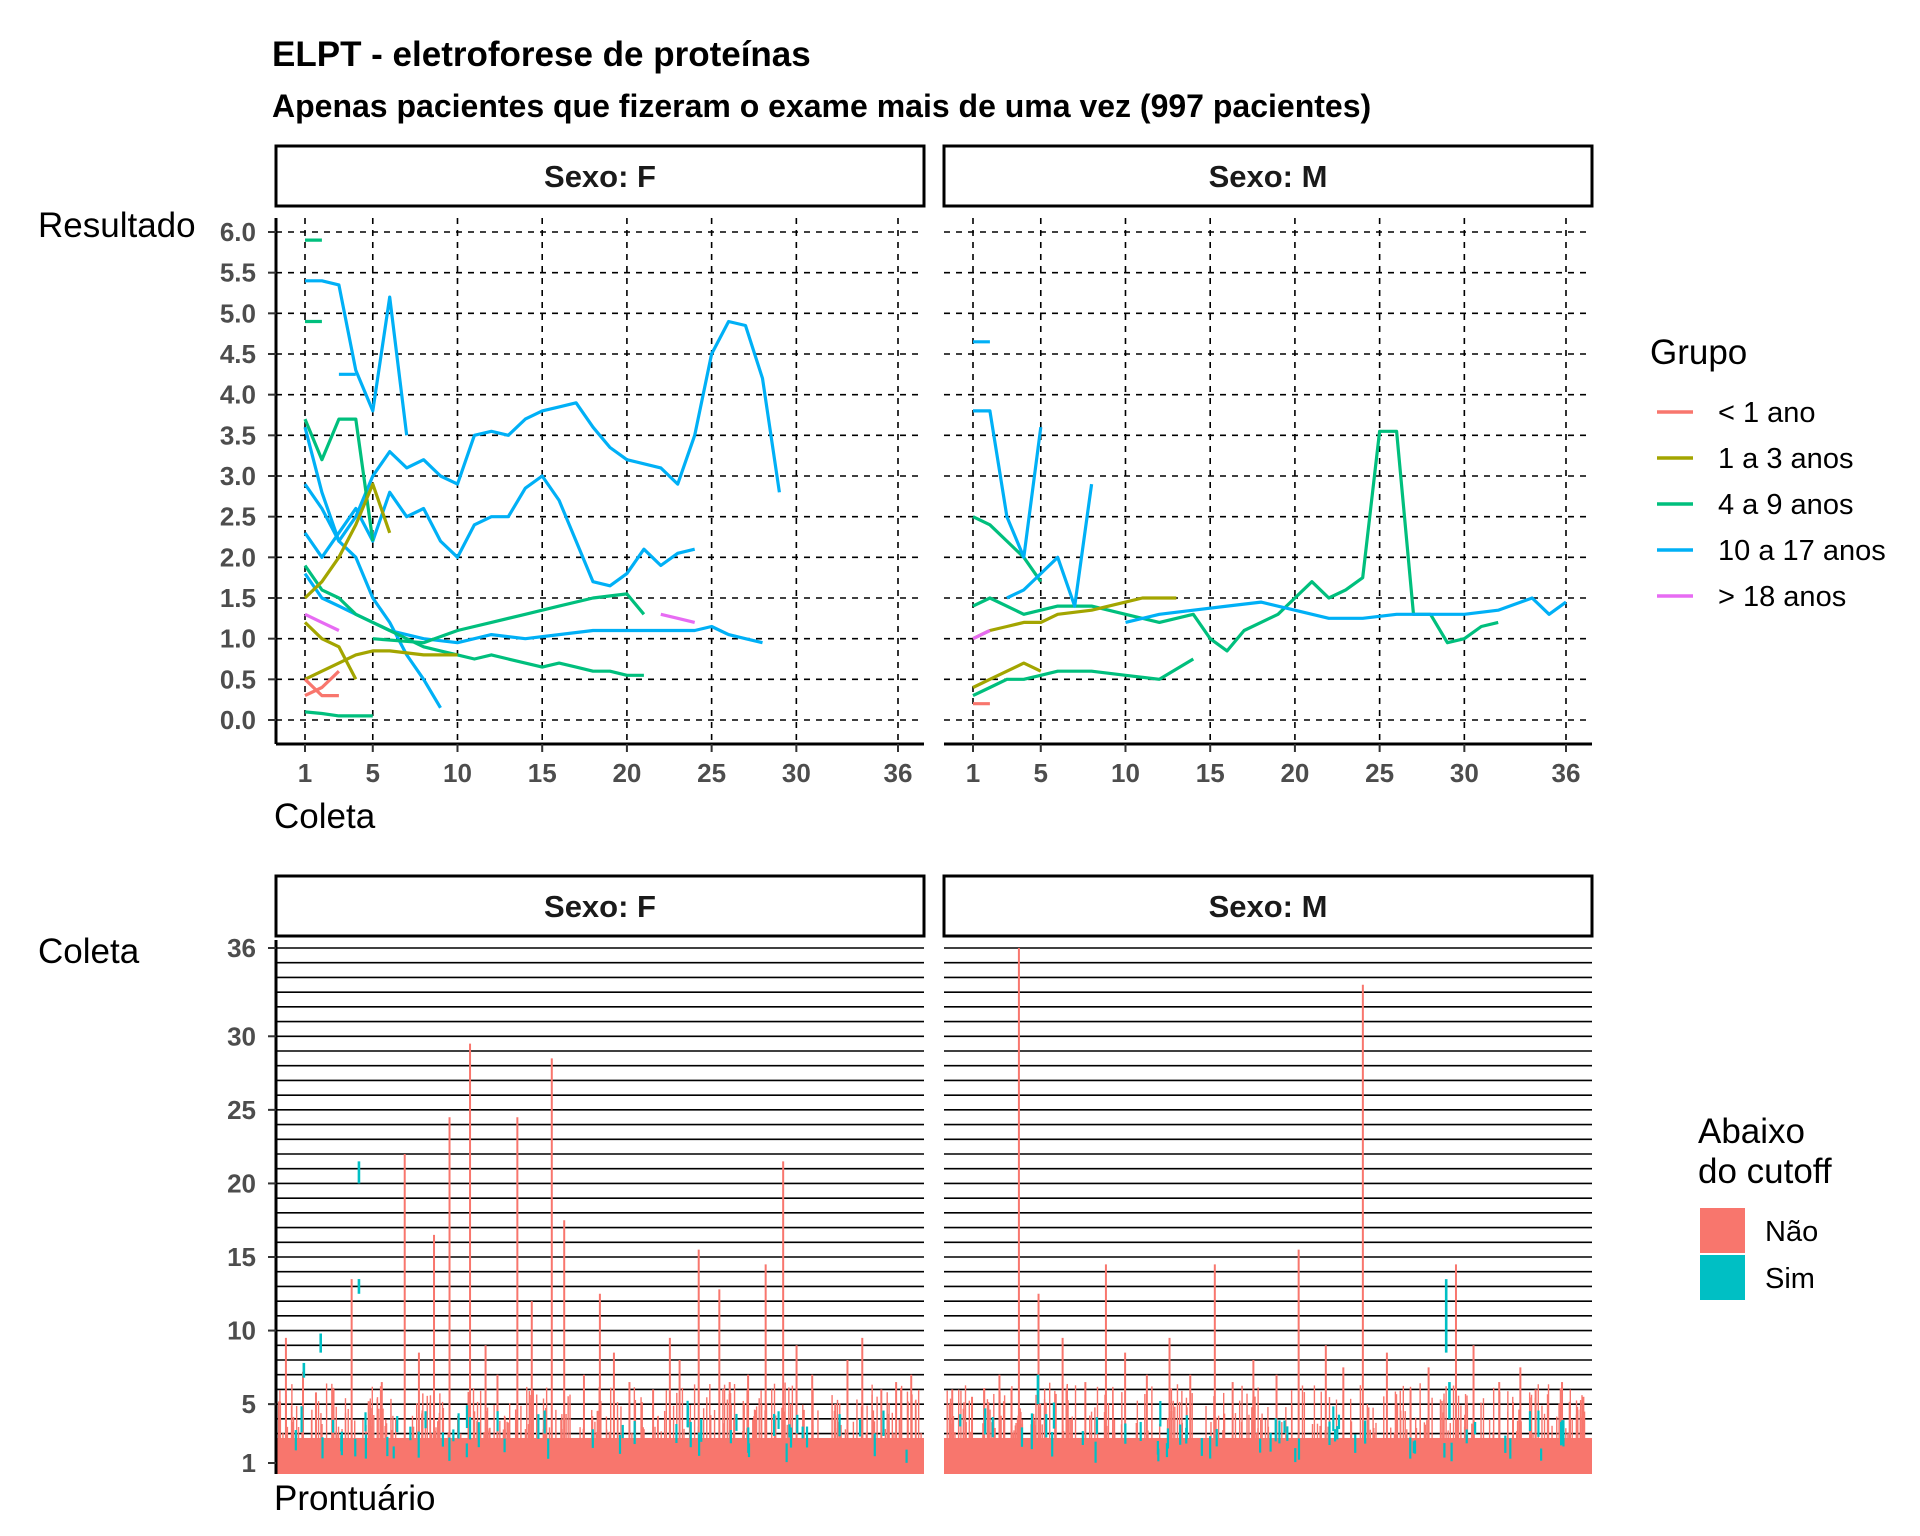 This screenshot has height=1536, width=1920. I want to click on y-axis-title-bottom: Coleta, so click(89, 951).